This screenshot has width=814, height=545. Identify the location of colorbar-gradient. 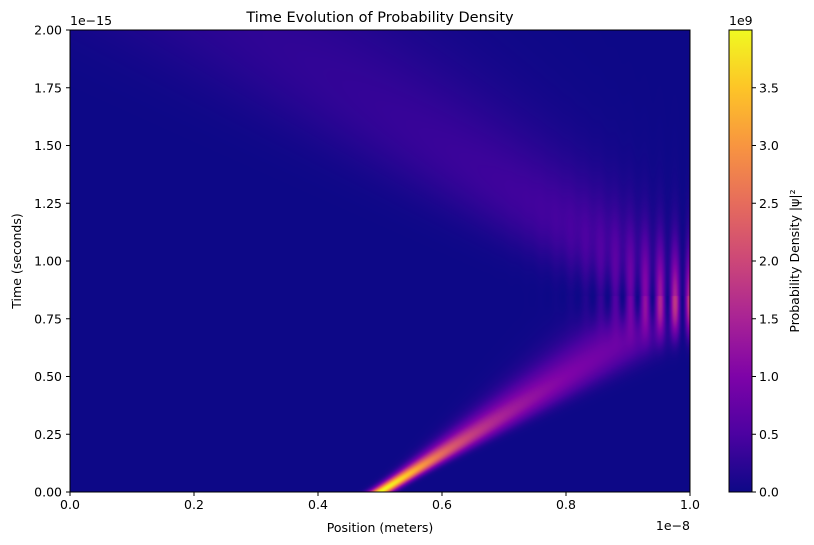
(740, 261).